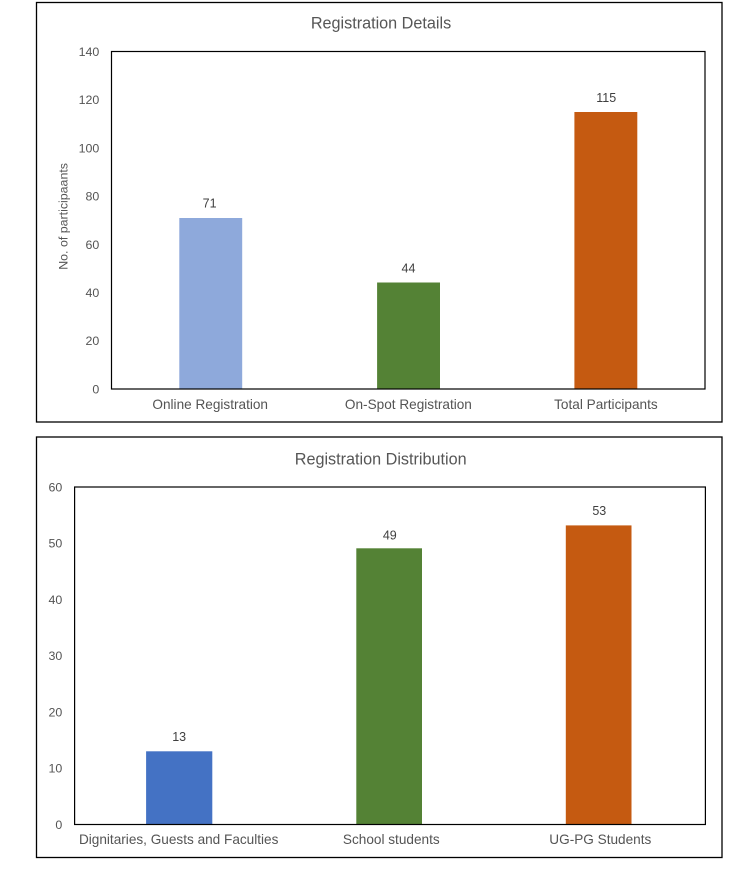  What do you see at coordinates (89, 52) in the screenshot?
I see `svg-text: 140` at bounding box center [89, 52].